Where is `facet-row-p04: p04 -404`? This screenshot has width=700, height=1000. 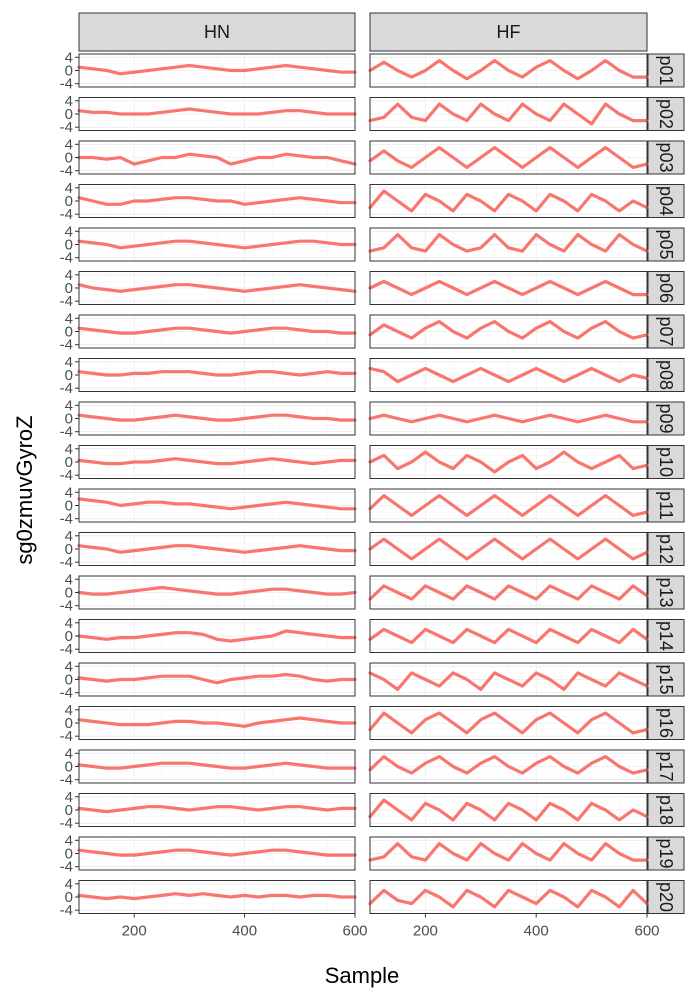 facet-row-p04: p04 -404 is located at coordinates (372, 201).